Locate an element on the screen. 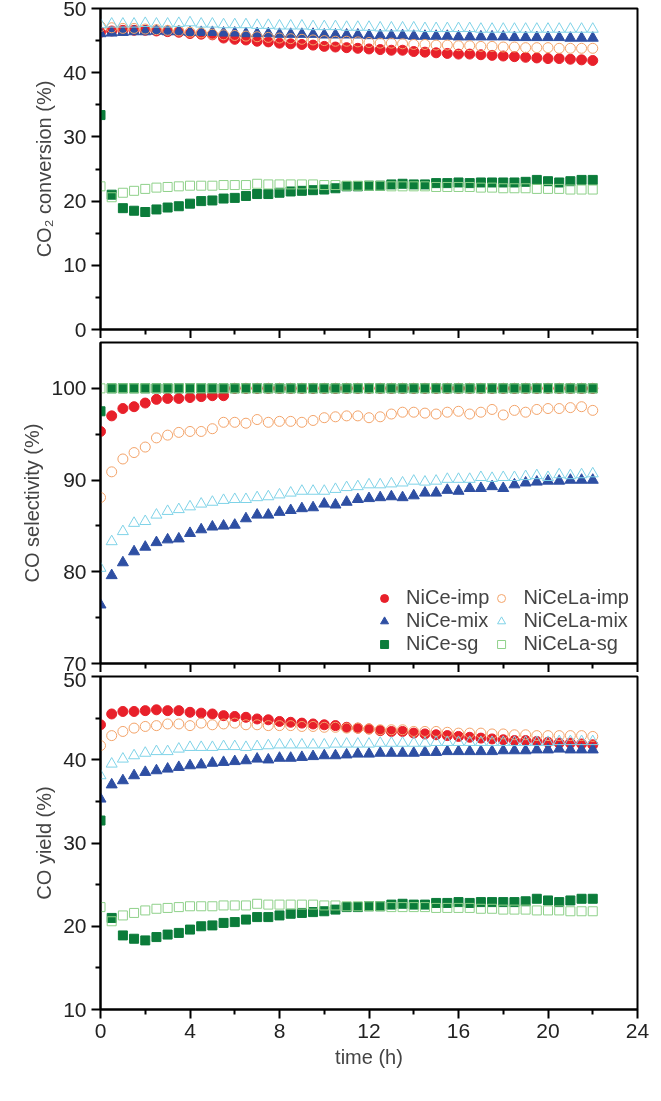 Image resolution: width=661 pixels, height=1101 pixels. legend-label: NiCe-imp is located at coordinates (448, 597).